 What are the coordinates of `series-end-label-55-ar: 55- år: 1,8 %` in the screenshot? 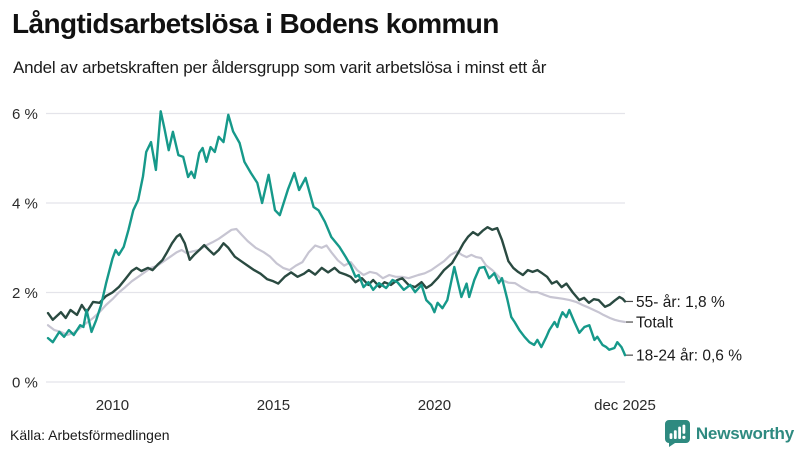 It's located at (680, 302).